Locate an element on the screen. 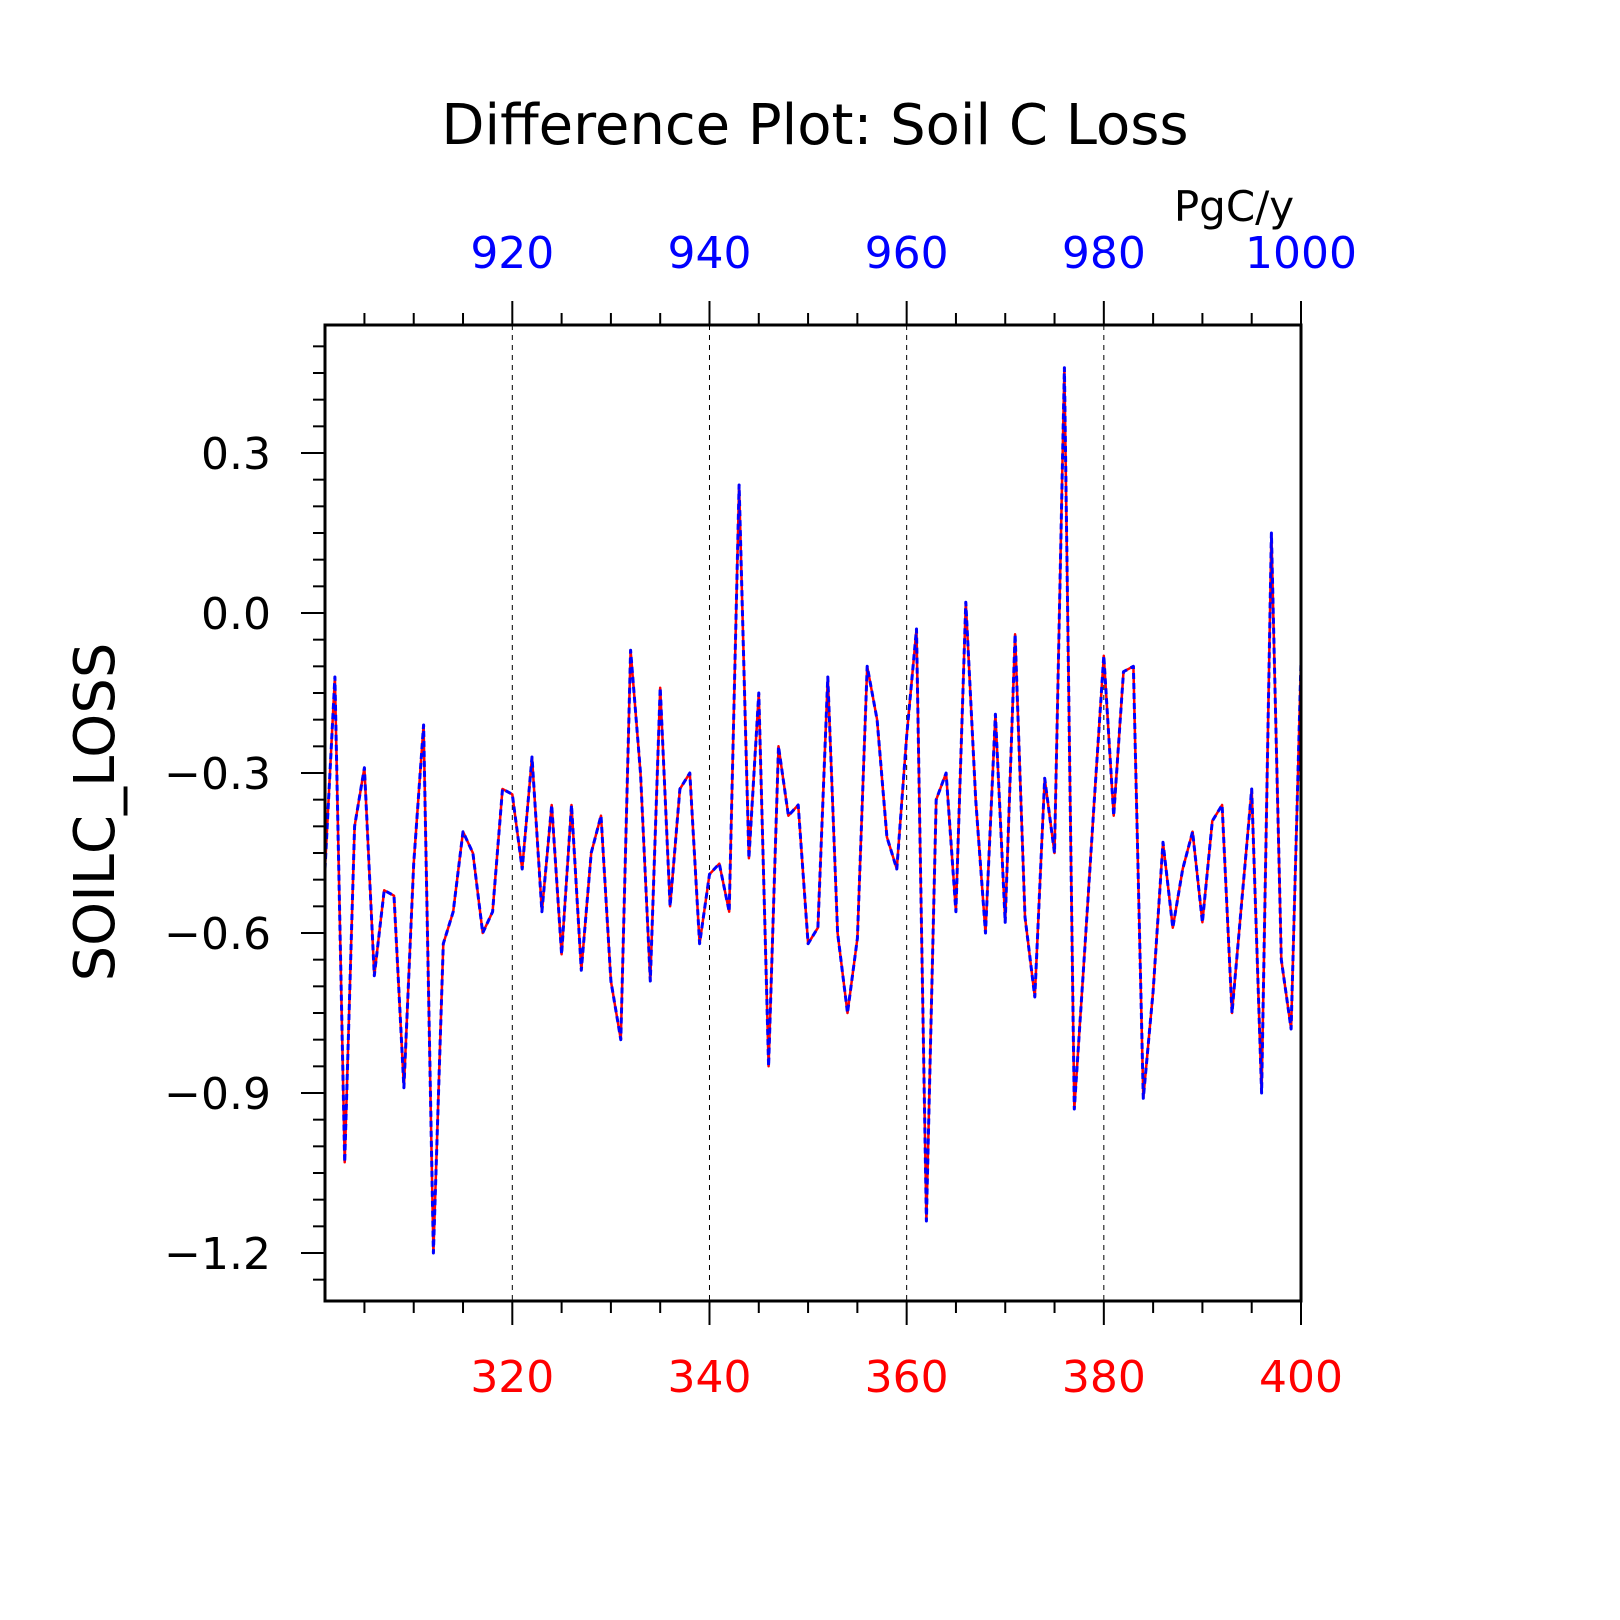  x-tick-label-bottom: 380 is located at coordinates (1104, 1377).